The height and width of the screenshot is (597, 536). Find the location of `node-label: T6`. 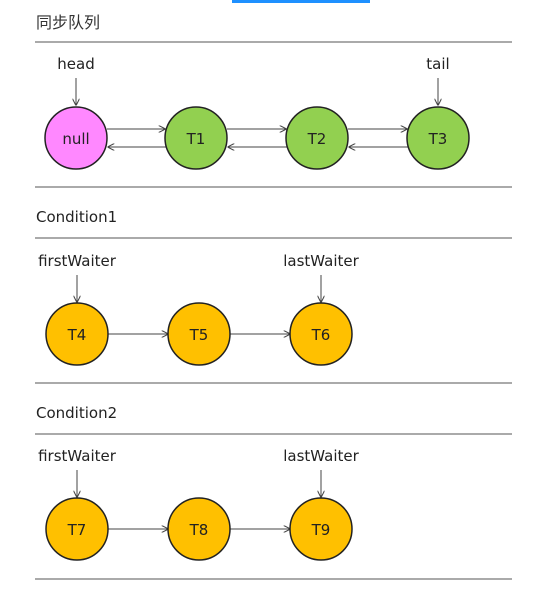

node-label: T6 is located at coordinates (321, 335).